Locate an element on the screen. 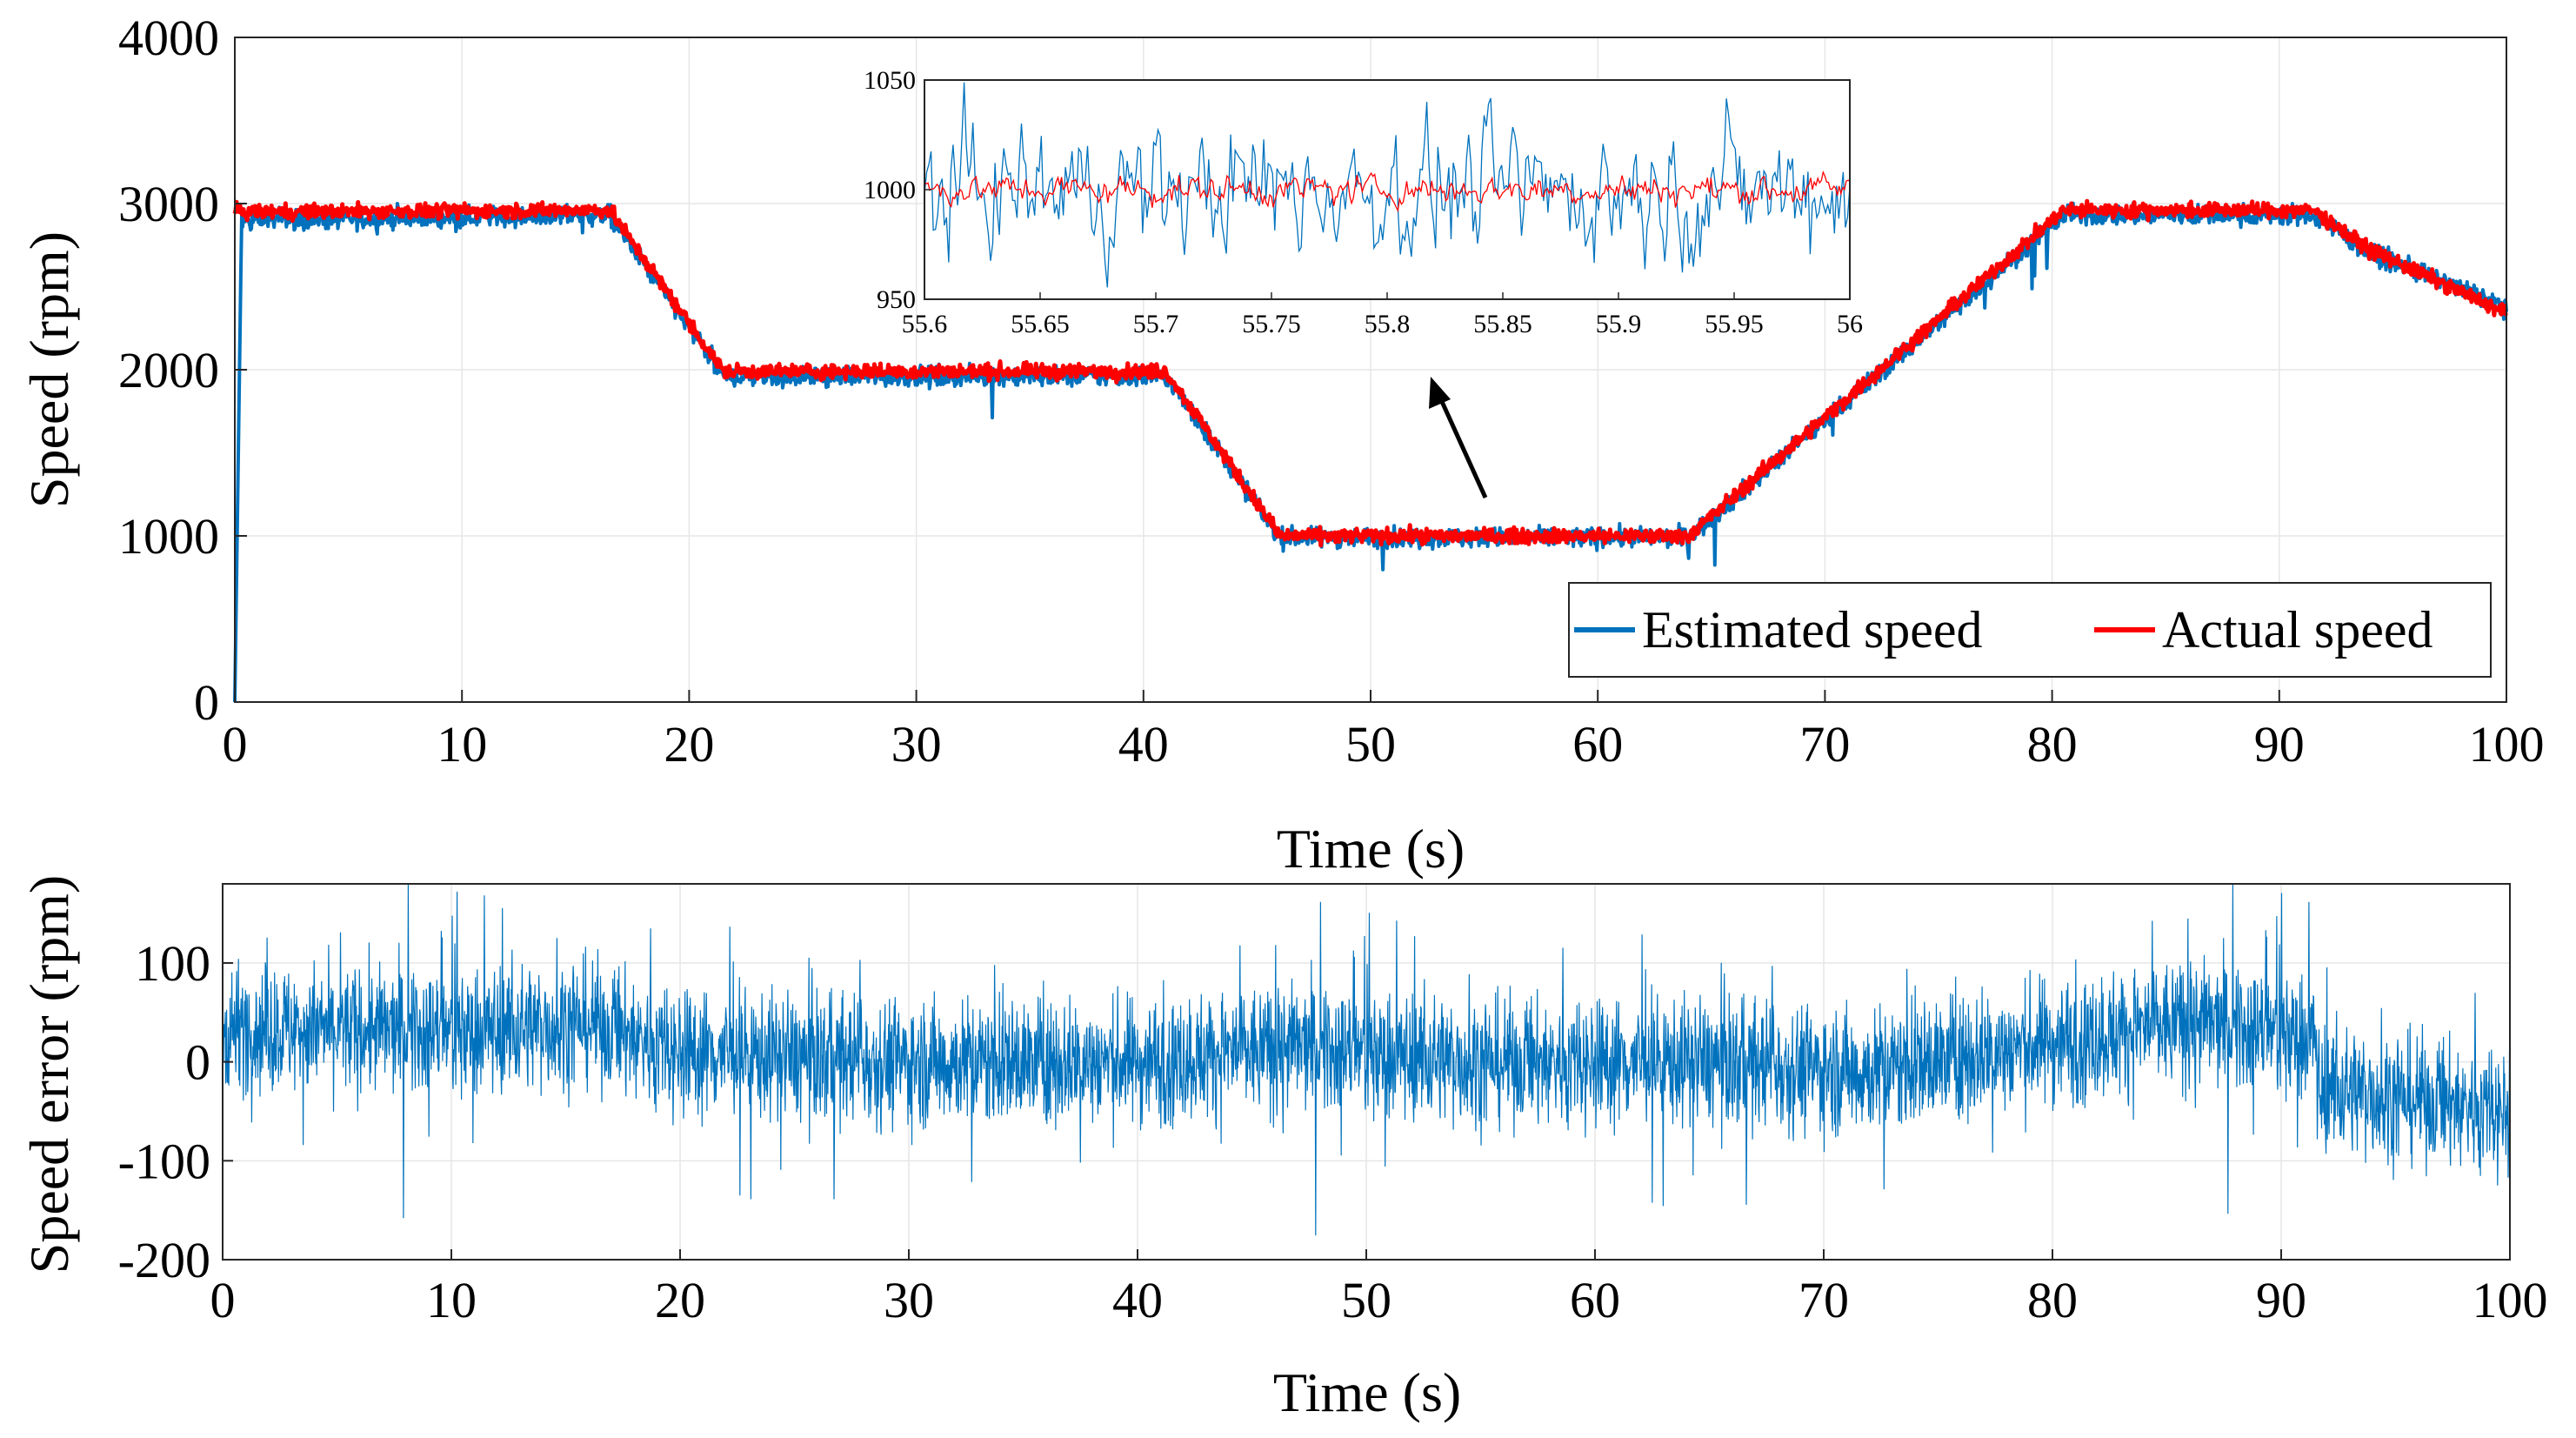 The width and height of the screenshot is (2576, 1438). inset-background is located at coordinates (1387, 190).